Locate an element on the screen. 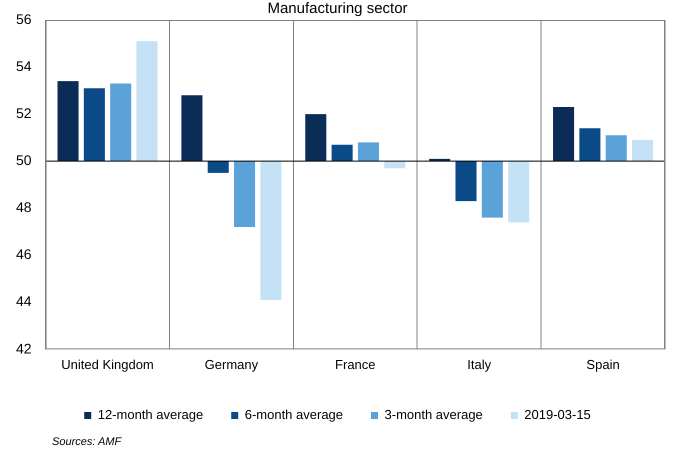 The image size is (675, 455). y-tick-label: 44 is located at coordinates (24, 301).